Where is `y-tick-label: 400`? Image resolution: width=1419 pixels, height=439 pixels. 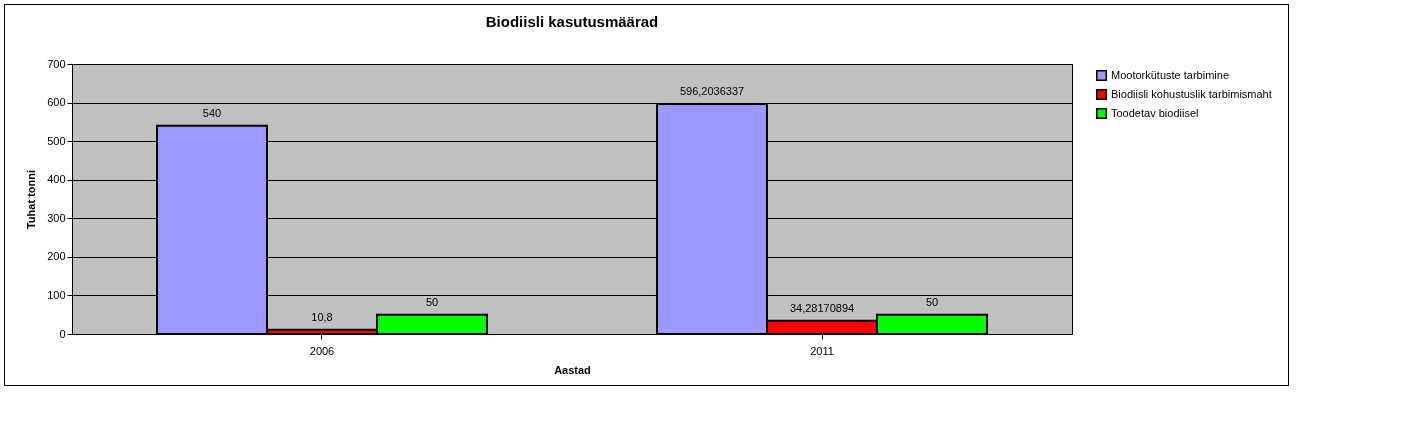 y-tick-label: 400 is located at coordinates (56, 179).